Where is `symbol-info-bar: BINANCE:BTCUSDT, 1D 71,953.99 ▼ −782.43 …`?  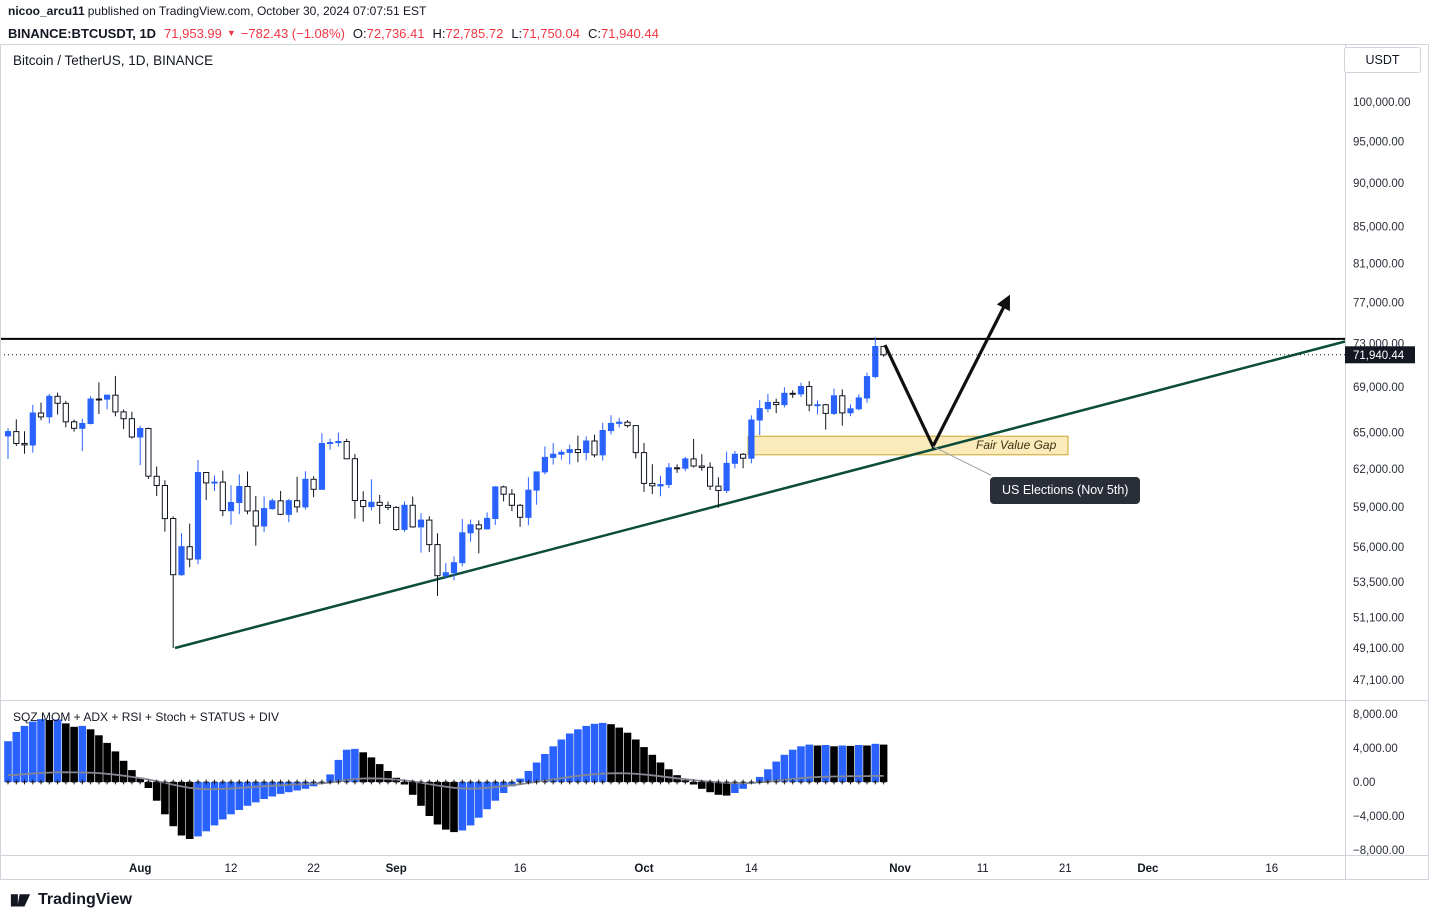 symbol-info-bar: BINANCE:BTCUSDT, 1D 71,953.99 ▼ −782.43 … is located at coordinates (714, 33).